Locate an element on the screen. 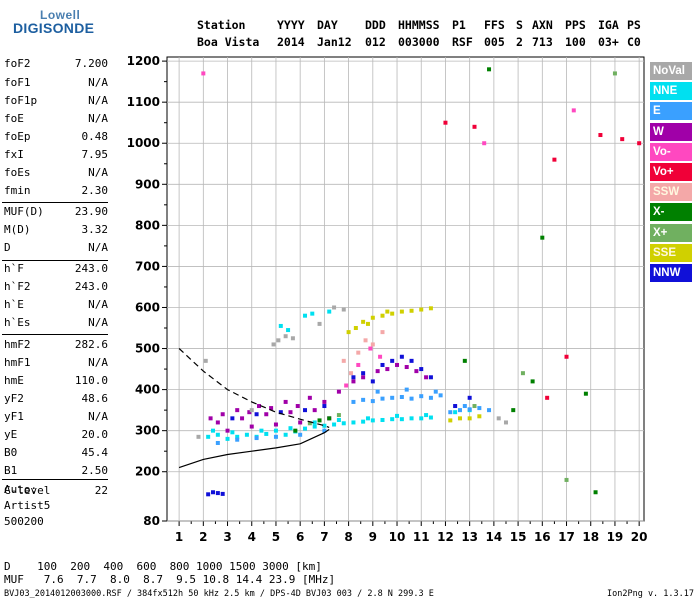 This screenshot has height=600, width=700. legend-entry: SSE is located at coordinates (671, 252).